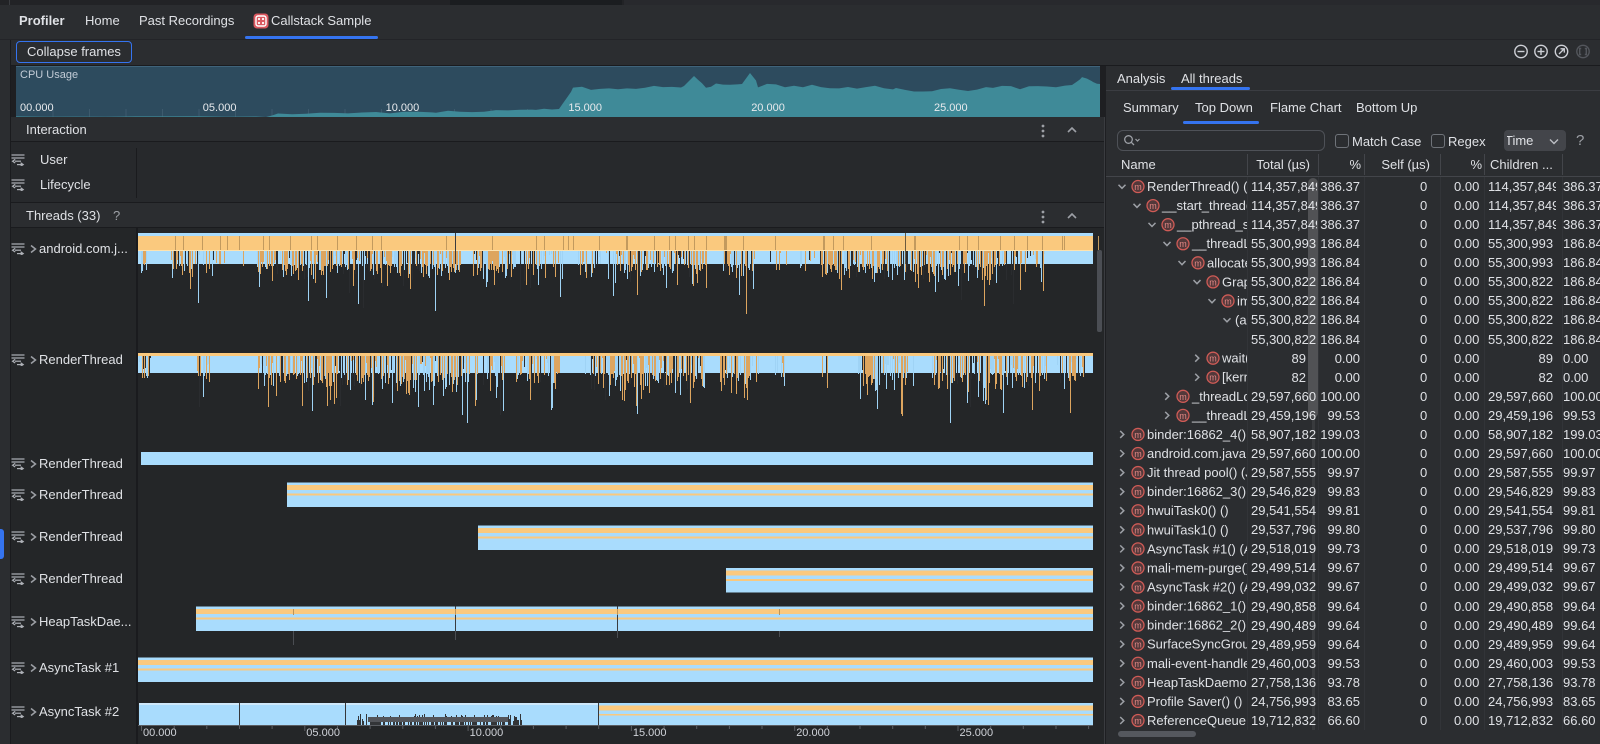 This screenshot has width=1600, height=744. Describe the element at coordinates (1211, 224) in the screenshot. I see `svg-text: __pthread_start(void*)` at that location.